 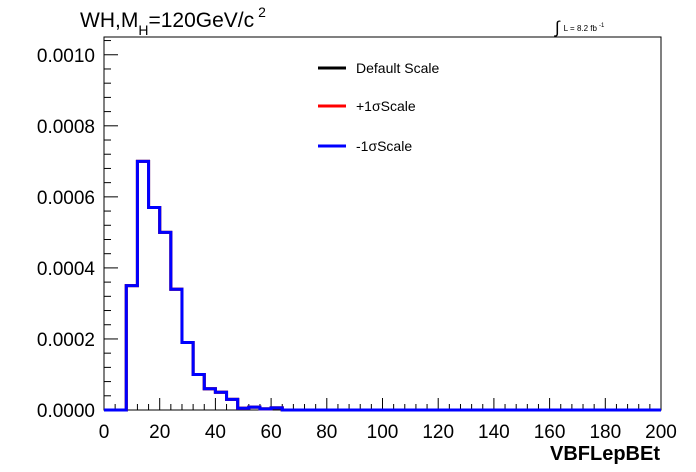 I want to click on x-tick-label: 40, so click(x=215, y=432).